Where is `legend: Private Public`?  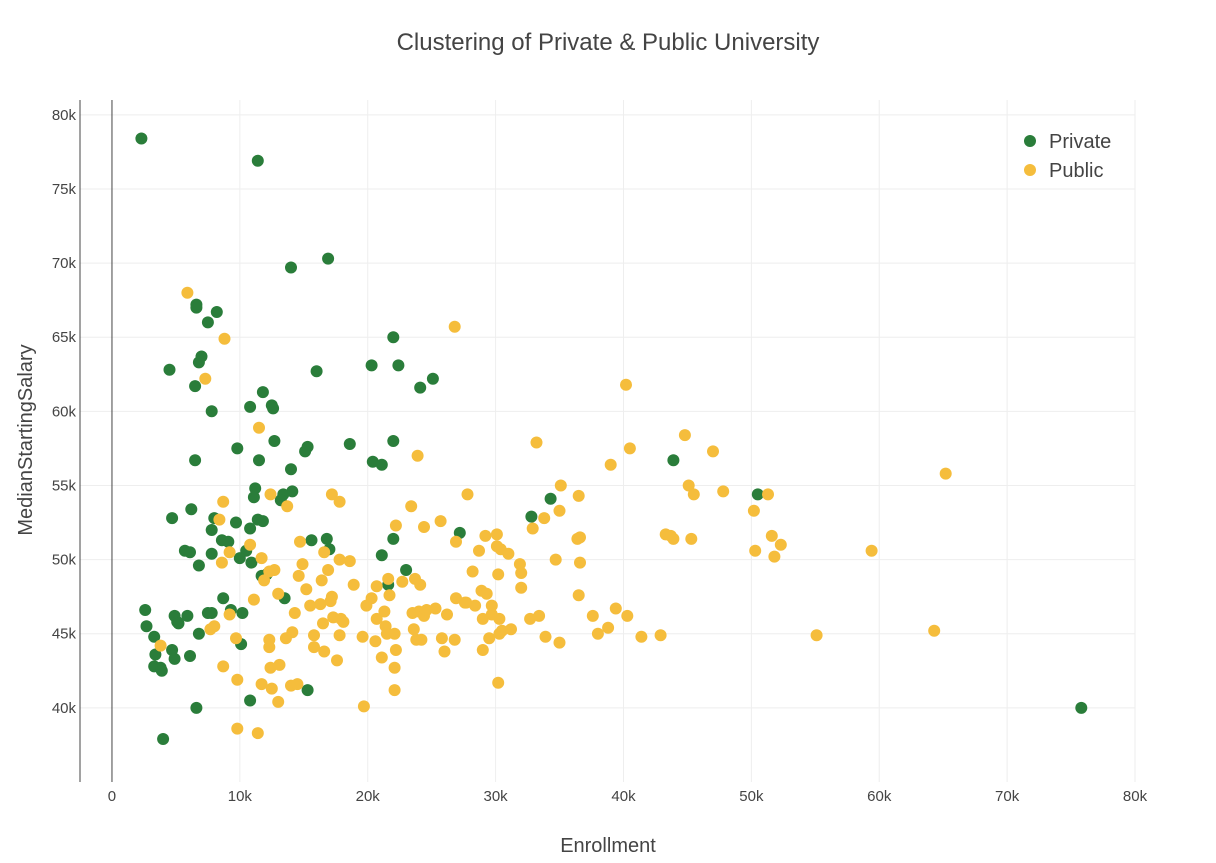
legend: Private Public is located at coordinates (1067, 156).